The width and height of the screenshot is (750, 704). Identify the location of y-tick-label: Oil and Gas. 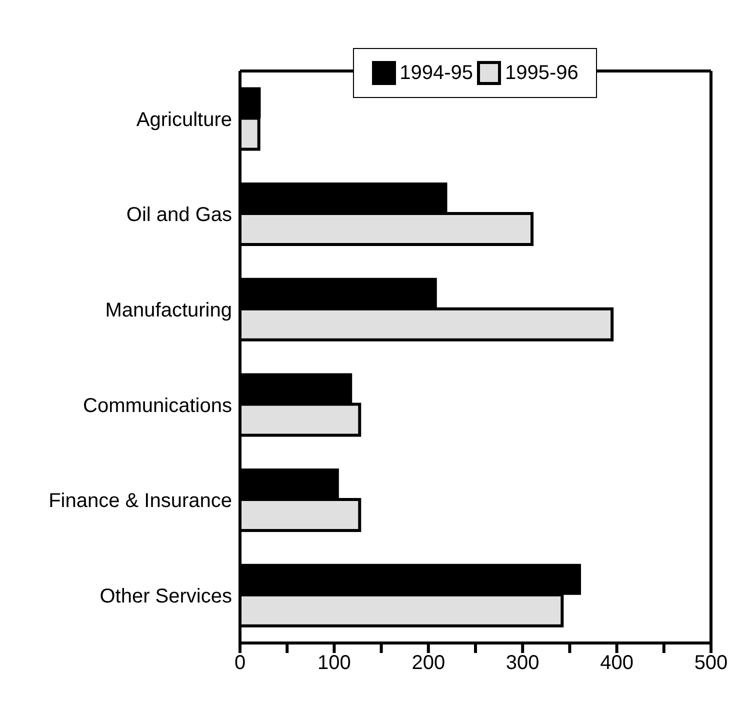
(179, 215).